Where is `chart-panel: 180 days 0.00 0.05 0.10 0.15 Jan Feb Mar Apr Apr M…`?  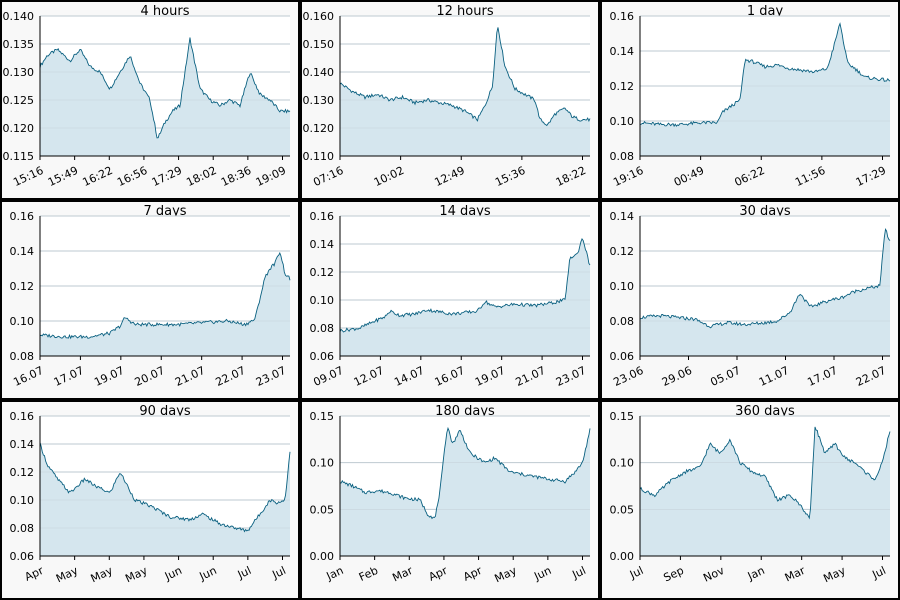
chart-panel: 180 days 0.00 0.05 0.10 0.15 Jan Feb Mar Apr Apr M… is located at coordinates (450, 500).